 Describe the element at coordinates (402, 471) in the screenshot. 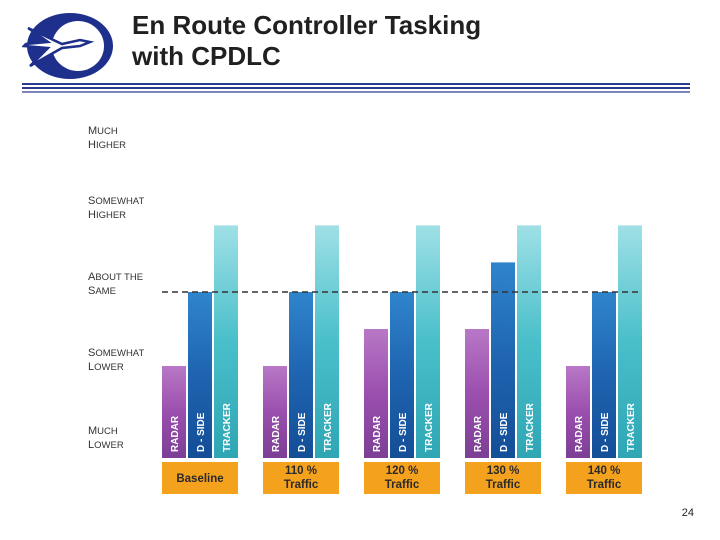

I see `x-tick-label: 120 %` at that location.